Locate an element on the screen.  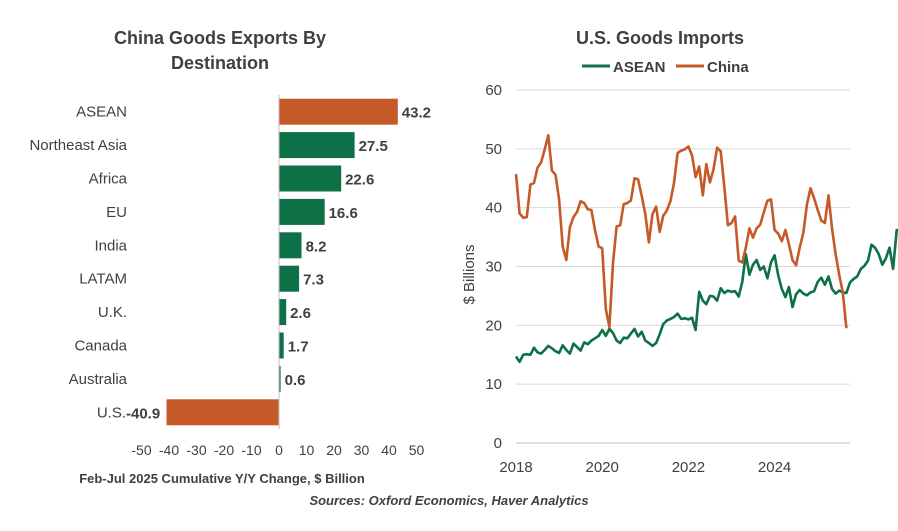
y-tick-label: 40 is located at coordinates (493, 208).